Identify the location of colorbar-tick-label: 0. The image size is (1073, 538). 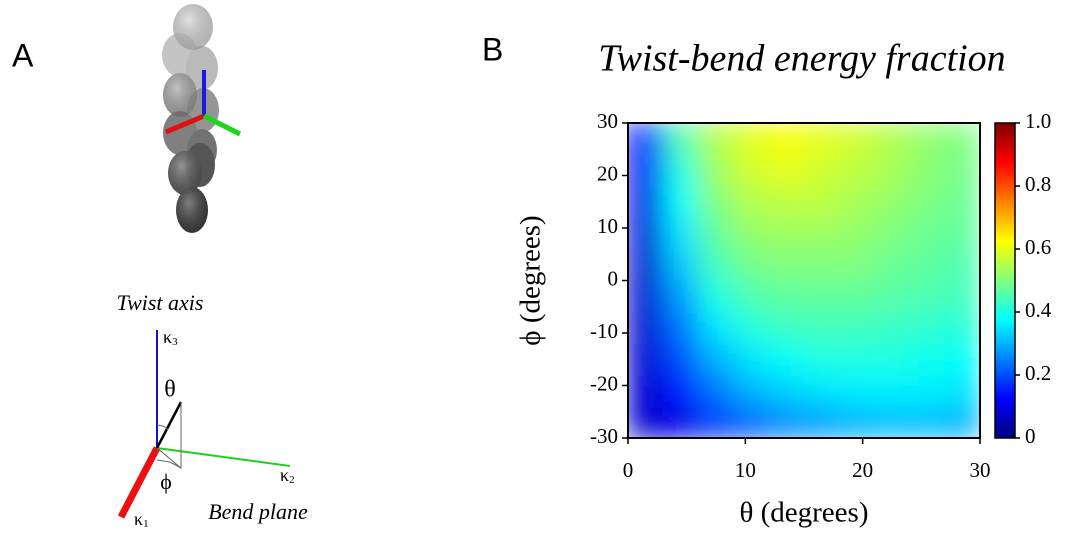
(1030, 436).